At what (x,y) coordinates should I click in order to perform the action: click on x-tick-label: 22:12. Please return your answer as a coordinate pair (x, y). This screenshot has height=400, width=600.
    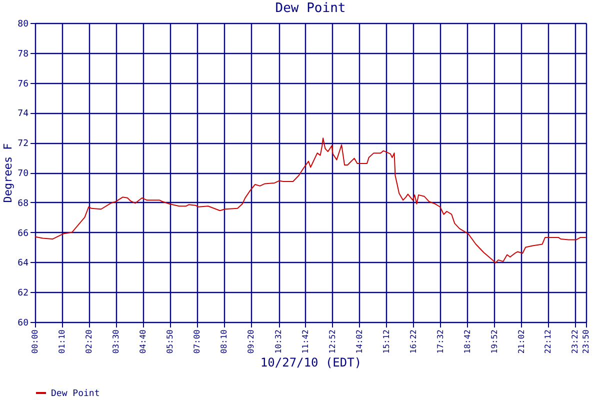
    Looking at the image, I should click on (548, 341).